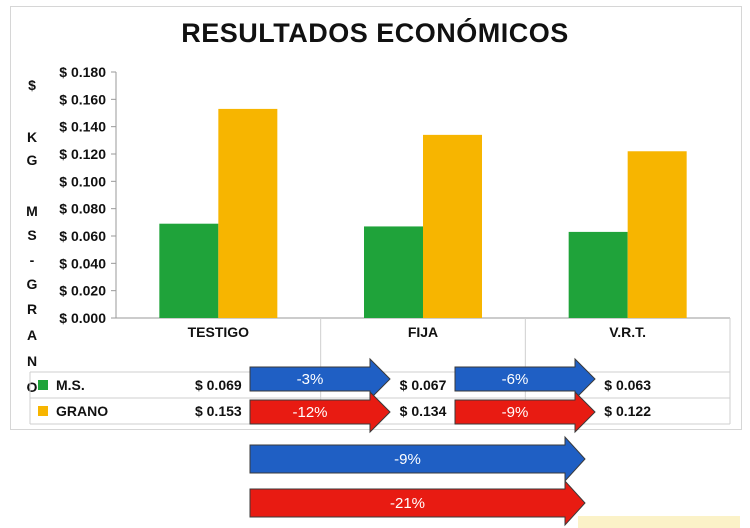 Image resolution: width=750 pixels, height=528 pixels. I want to click on chart-title: RESULTADOS ECONÓMICOS, so click(375, 33).